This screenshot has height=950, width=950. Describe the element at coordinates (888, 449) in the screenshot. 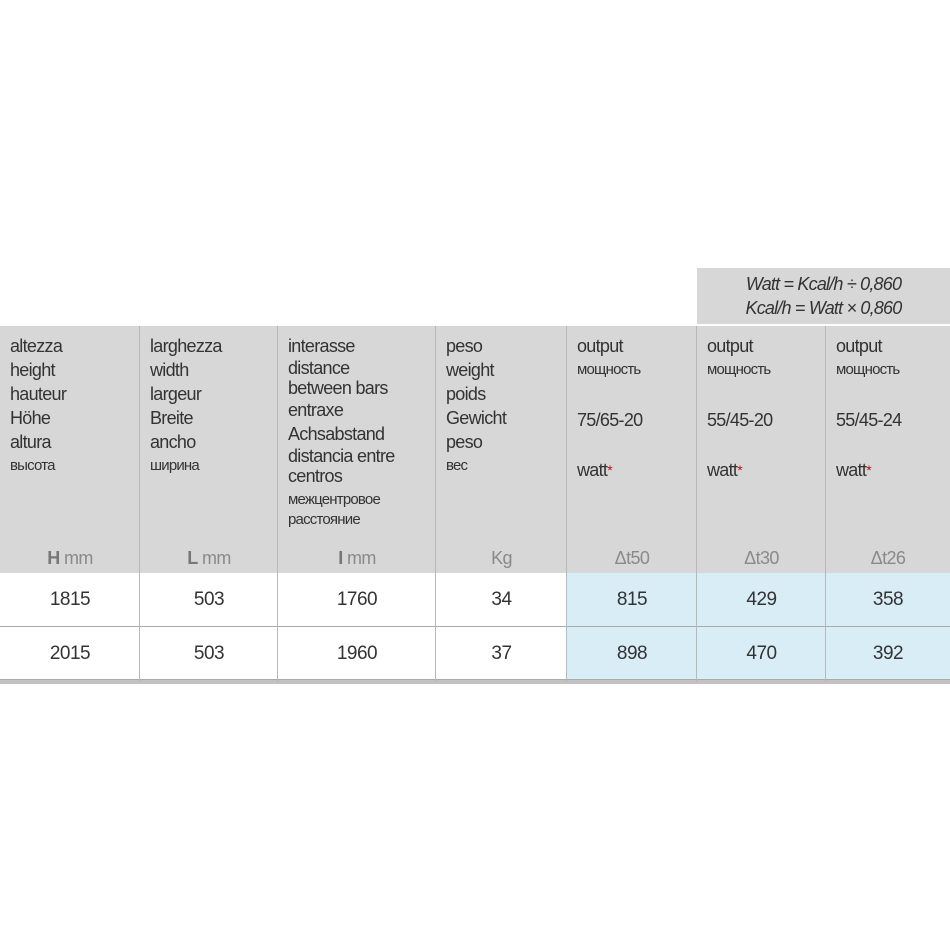

I see `header-output-dt26: output мощность 55/45-24 watt* Δt26` at that location.